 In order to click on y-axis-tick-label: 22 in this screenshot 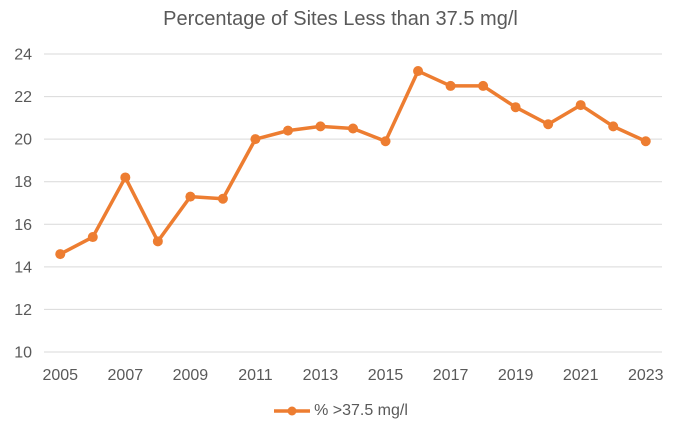, I will do `click(23, 97)`.